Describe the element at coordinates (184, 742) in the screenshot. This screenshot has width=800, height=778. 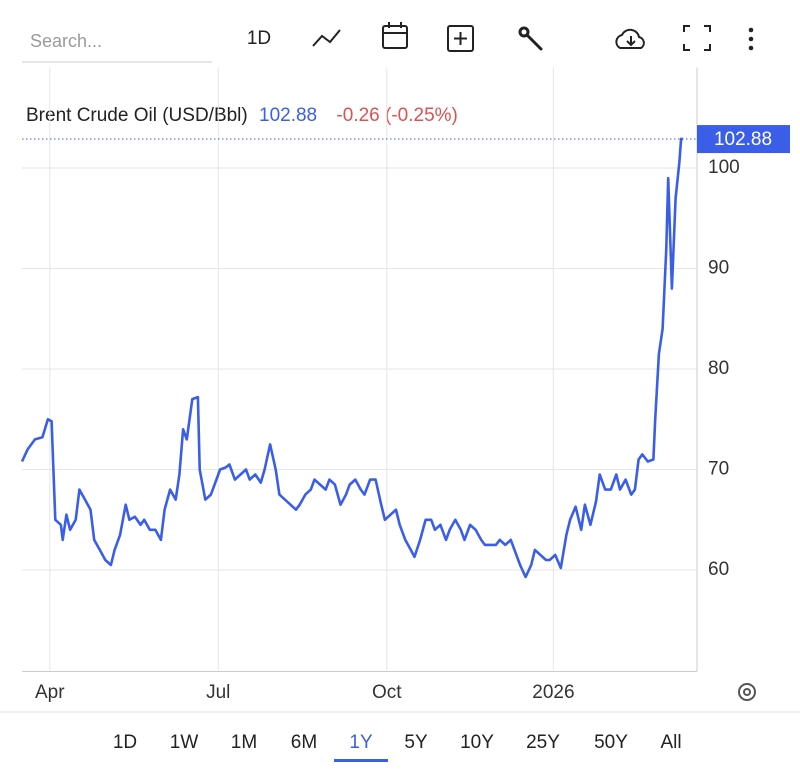
I see `range-button: 1W` at that location.